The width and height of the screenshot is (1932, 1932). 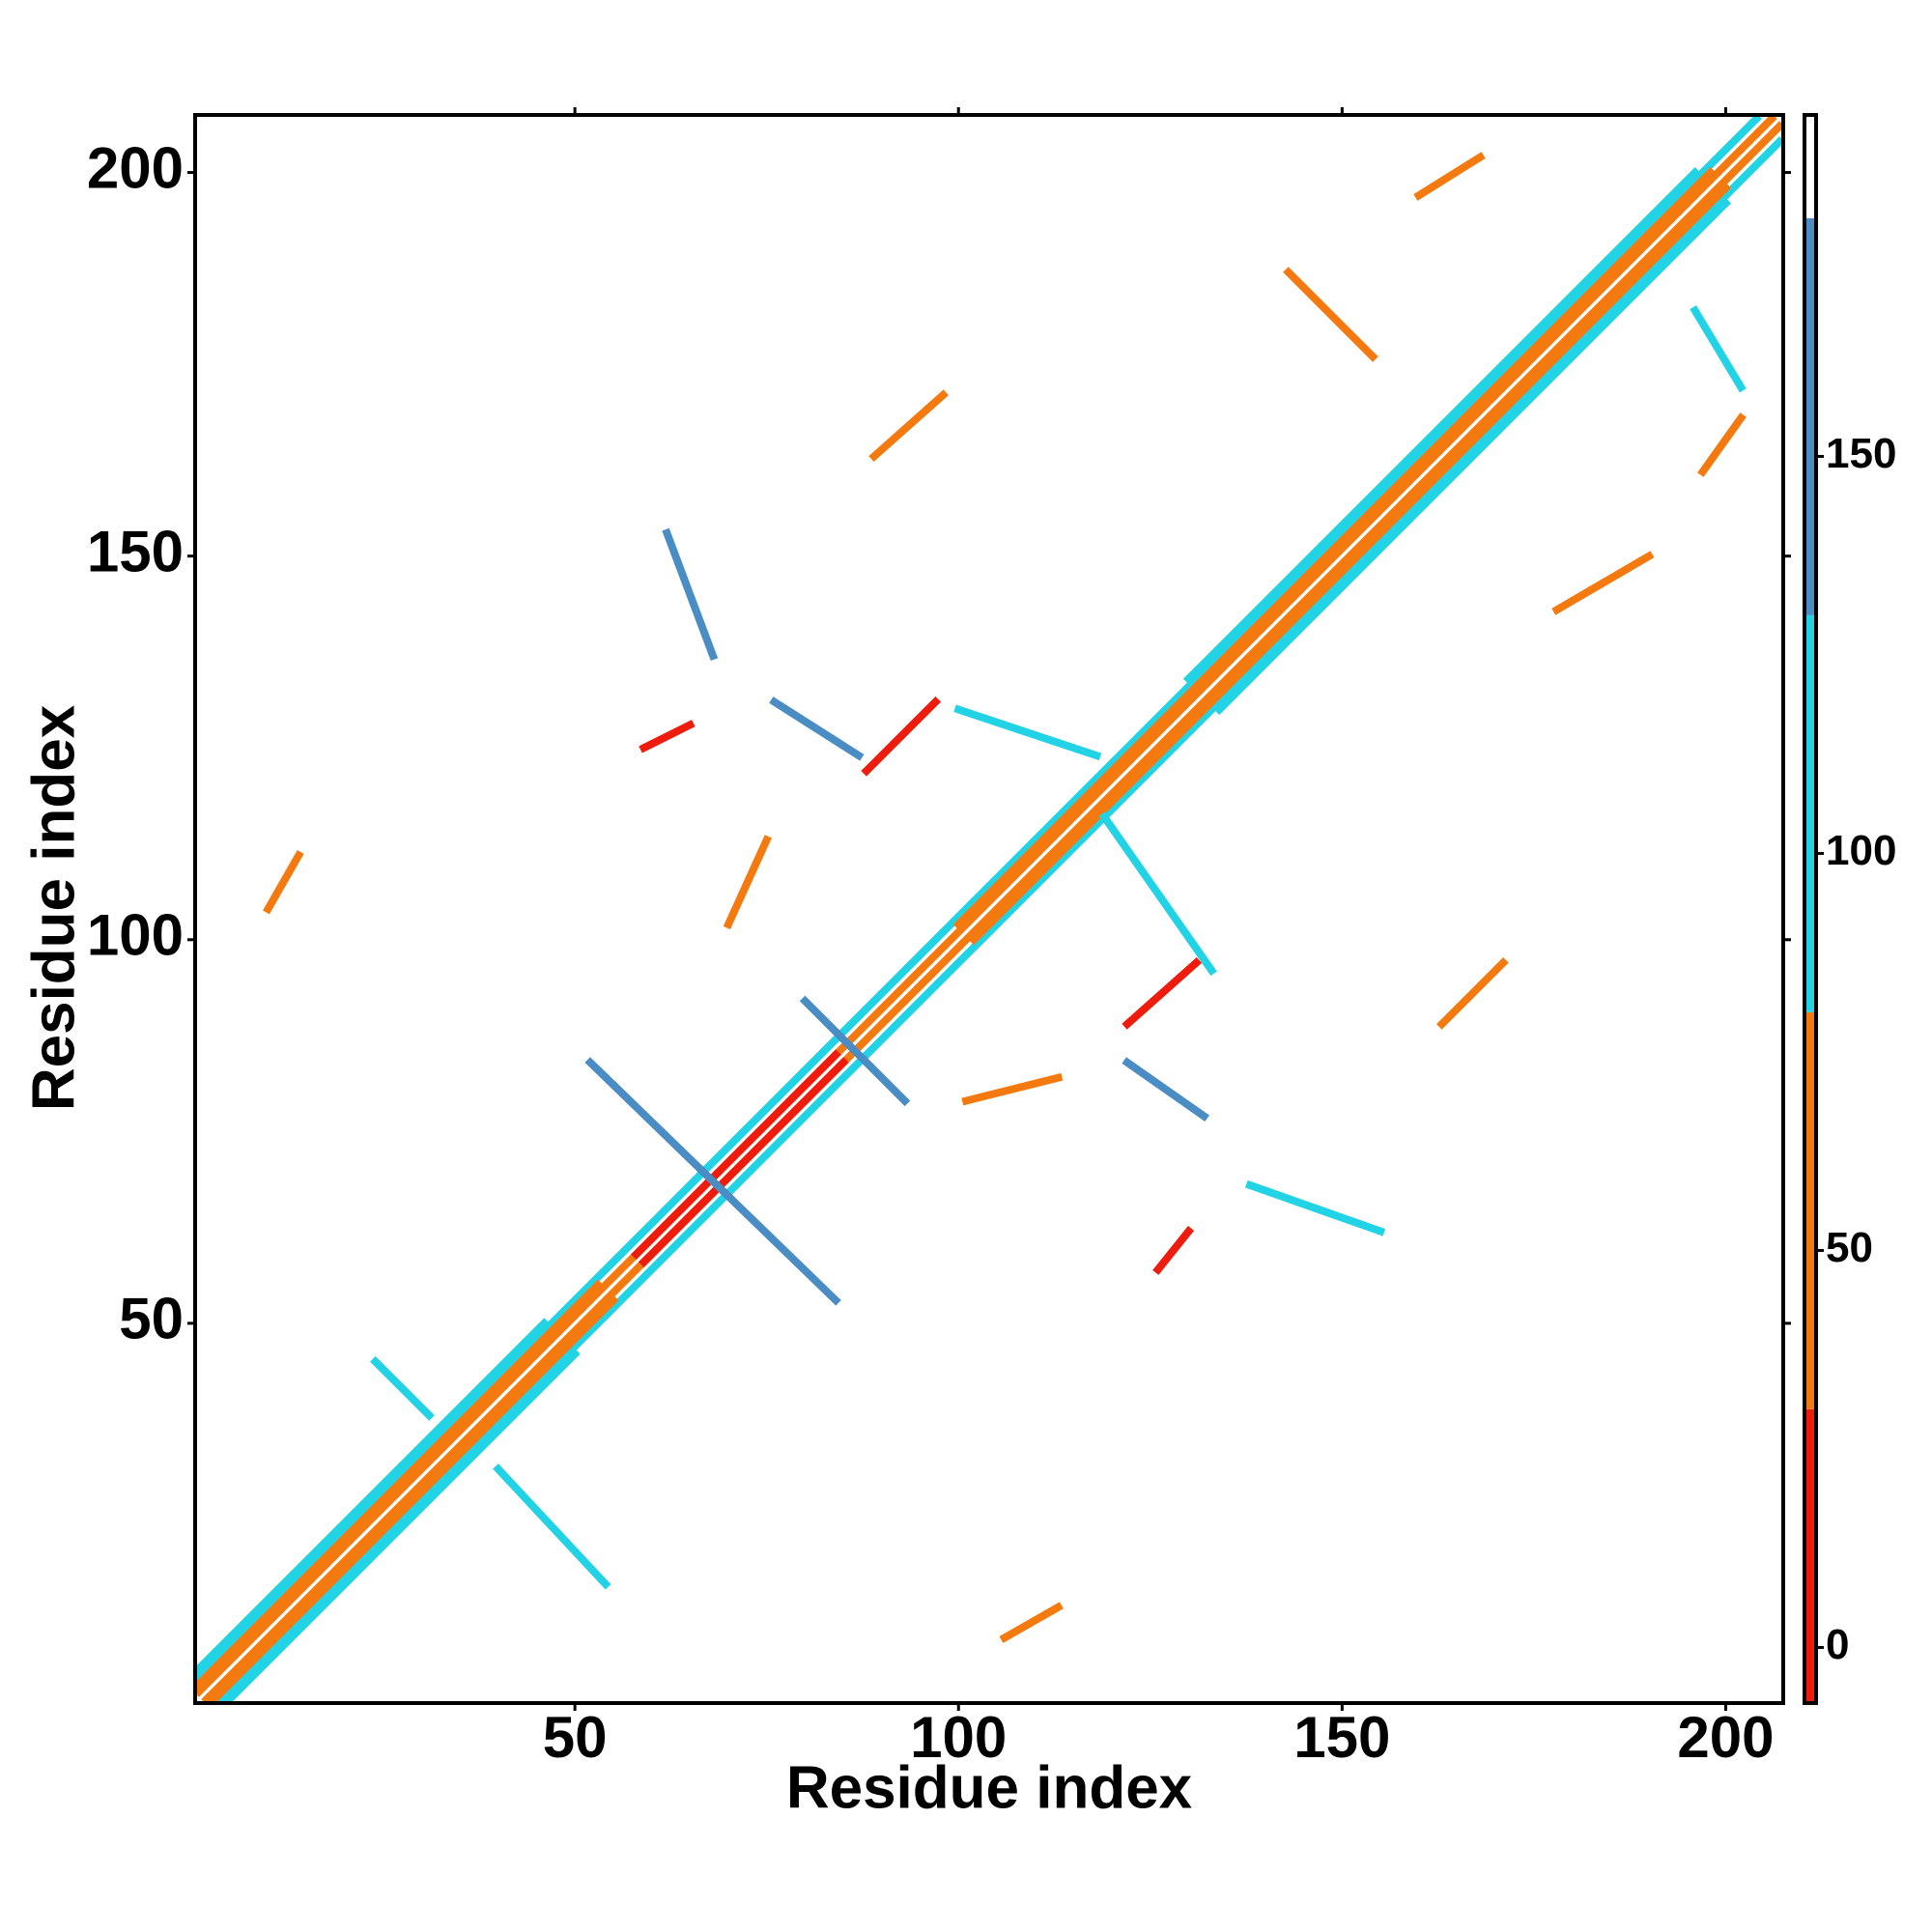 What do you see at coordinates (1725, 1737) in the screenshot?
I see `x-tick-label: 200` at bounding box center [1725, 1737].